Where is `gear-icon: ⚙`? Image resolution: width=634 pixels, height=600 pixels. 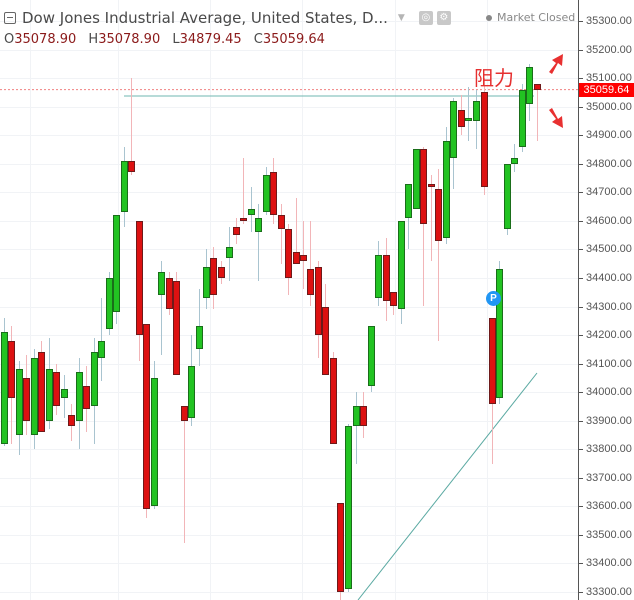
gear-icon: ⚙ is located at coordinates (443, 18).